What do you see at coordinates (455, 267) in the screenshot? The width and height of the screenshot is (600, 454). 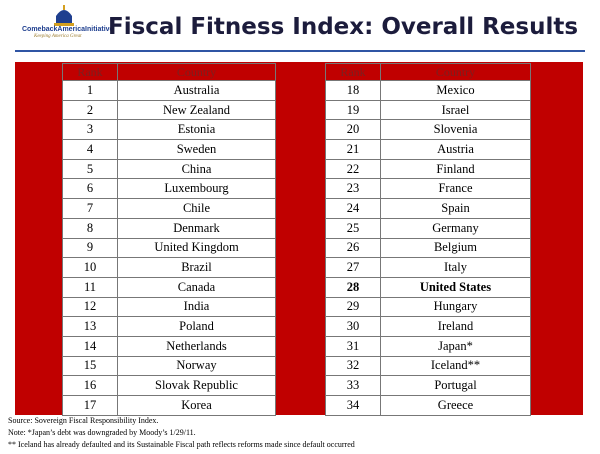 I see `country-cell: Italy` at bounding box center [455, 267].